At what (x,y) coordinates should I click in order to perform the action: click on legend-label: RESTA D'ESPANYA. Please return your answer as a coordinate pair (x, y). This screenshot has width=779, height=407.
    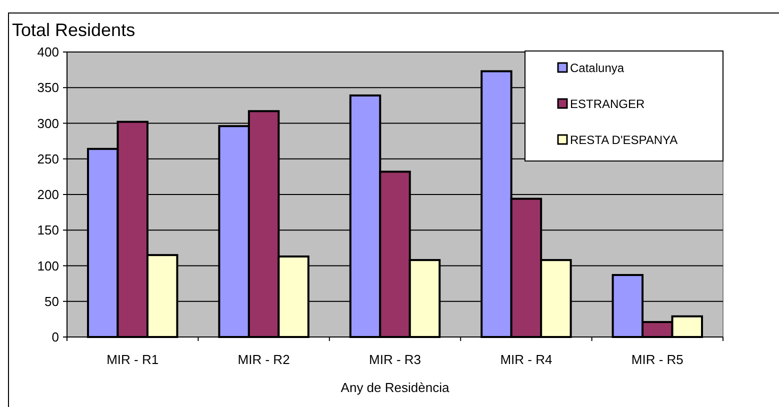
    Looking at the image, I should click on (624, 140).